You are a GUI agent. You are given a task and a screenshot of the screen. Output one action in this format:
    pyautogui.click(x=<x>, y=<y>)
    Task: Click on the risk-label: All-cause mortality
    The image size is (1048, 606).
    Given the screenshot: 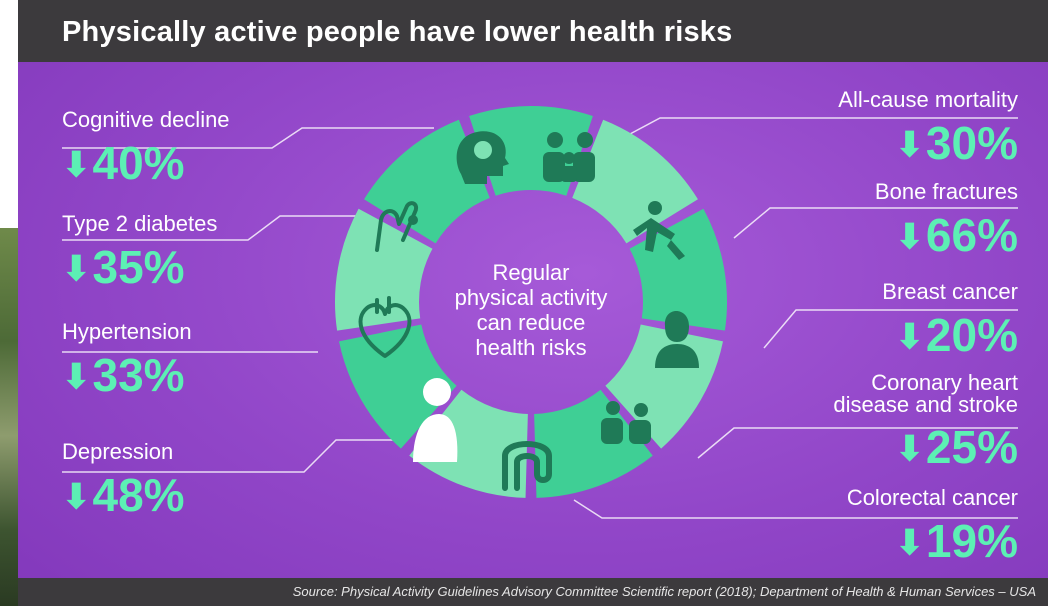 What is the action you would take?
    pyautogui.click(x=928, y=99)
    